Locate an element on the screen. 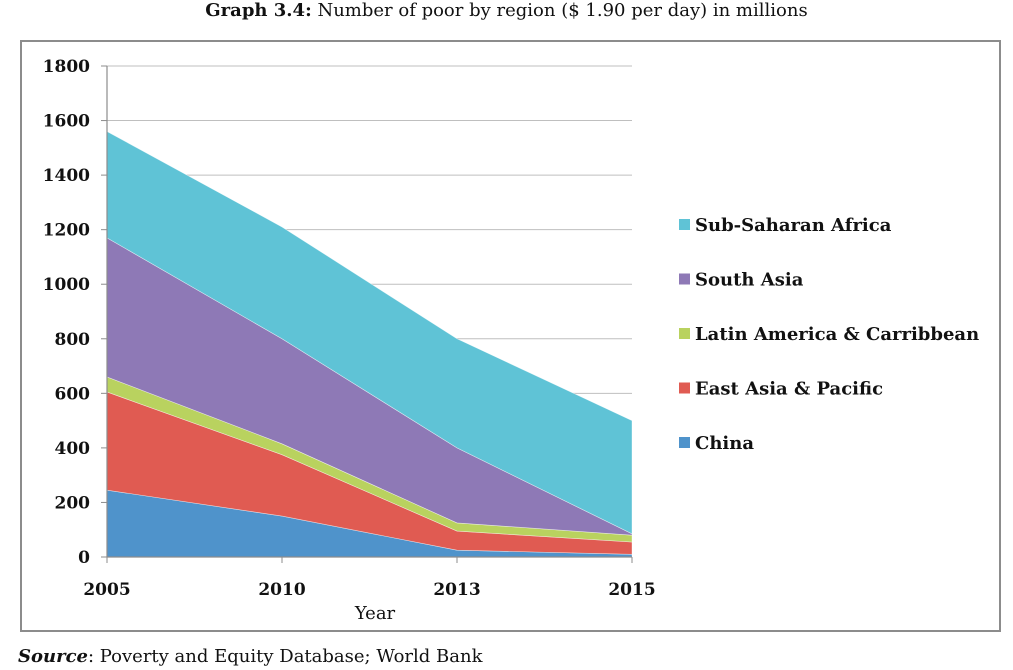 This screenshot has width=1013, height=670. y-tick-label: 1000 is located at coordinates (66, 285).